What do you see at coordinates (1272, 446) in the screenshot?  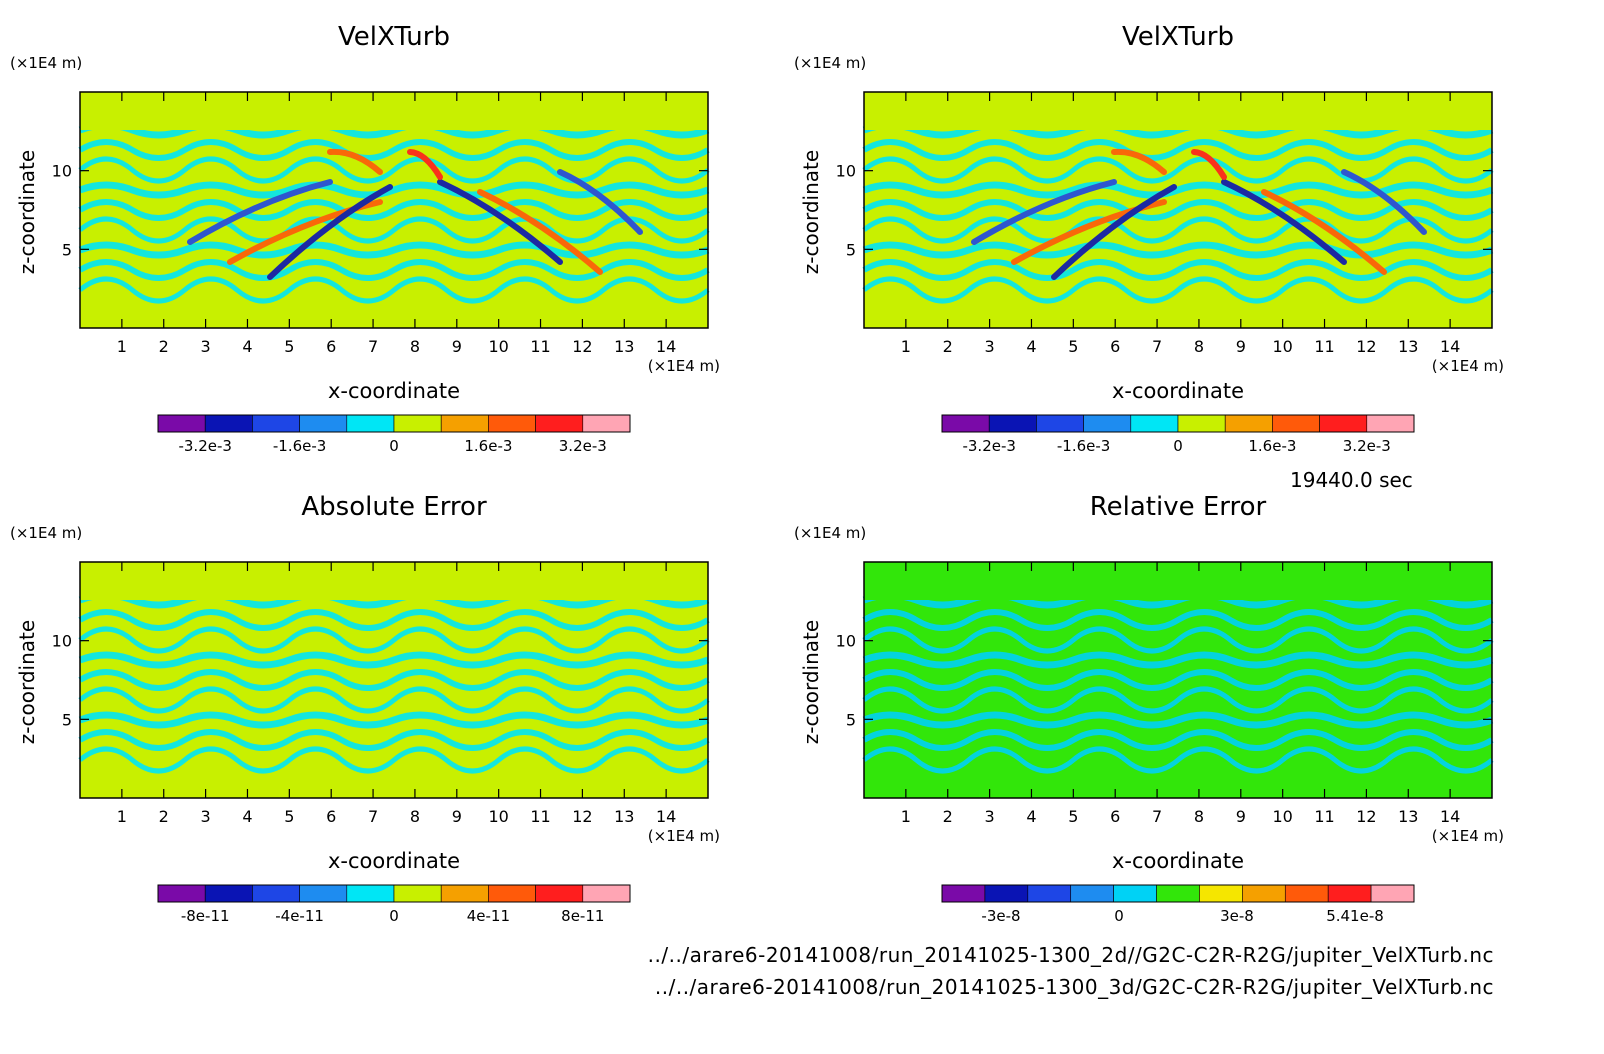 I see `colorbar-tick-label: 1.6e-3` at bounding box center [1272, 446].